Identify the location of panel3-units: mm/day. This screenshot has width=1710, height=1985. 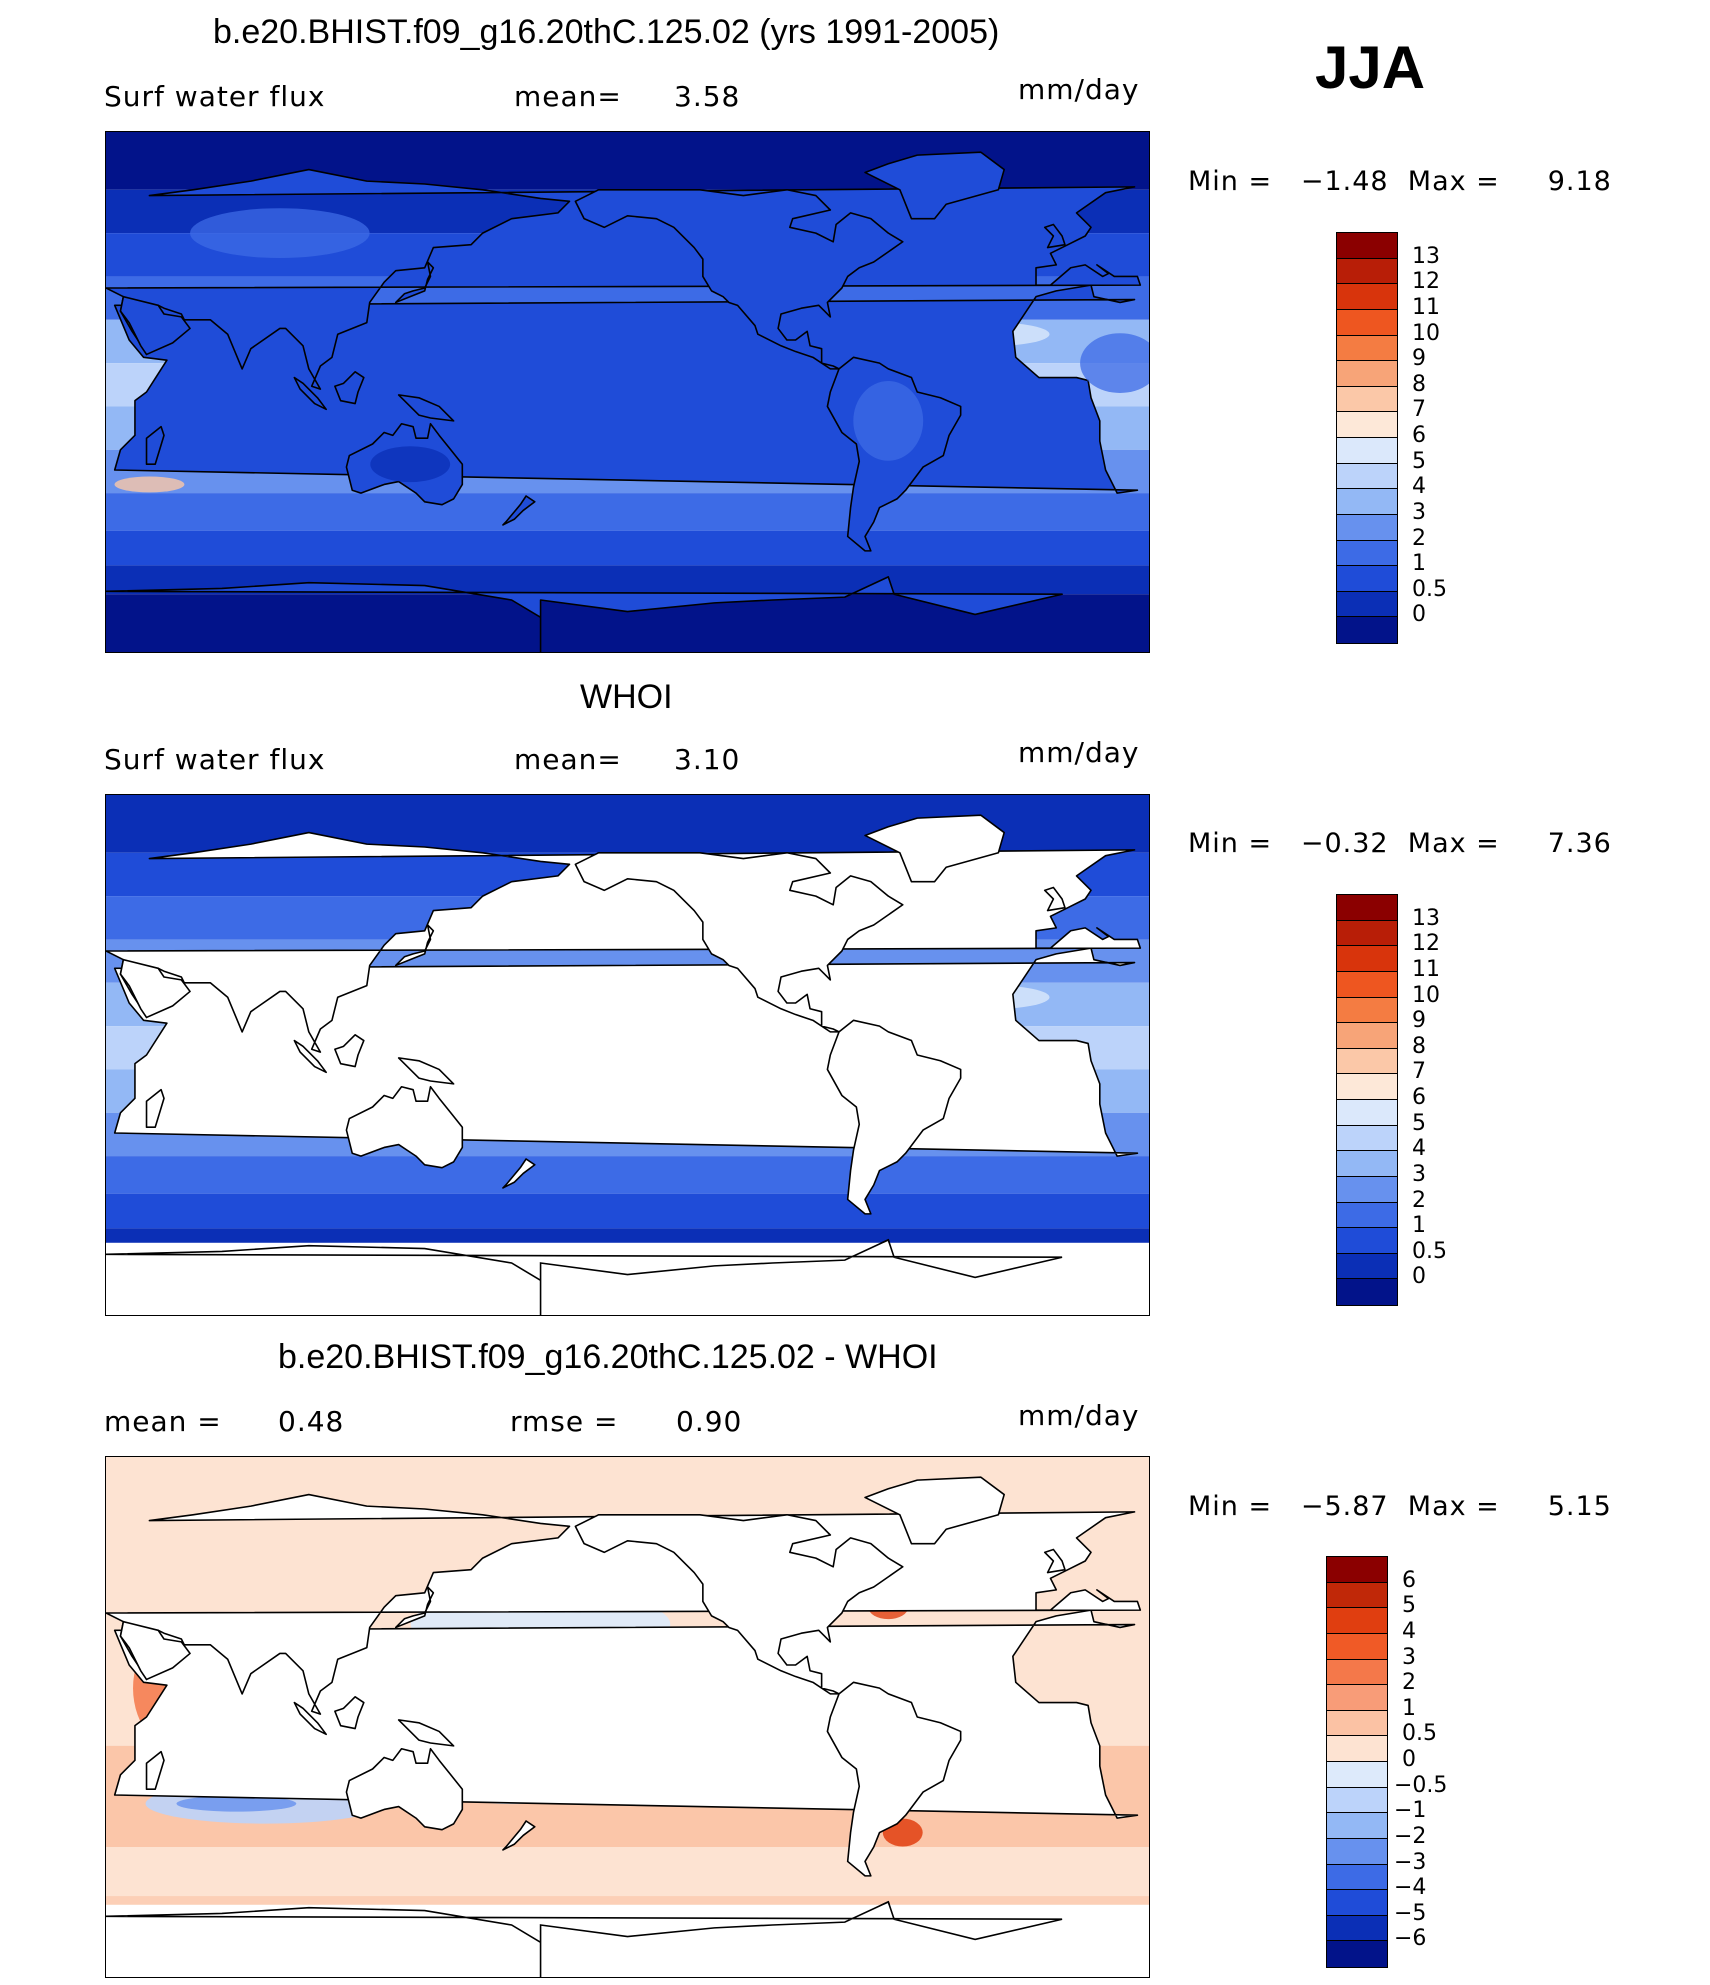
(1079, 1415).